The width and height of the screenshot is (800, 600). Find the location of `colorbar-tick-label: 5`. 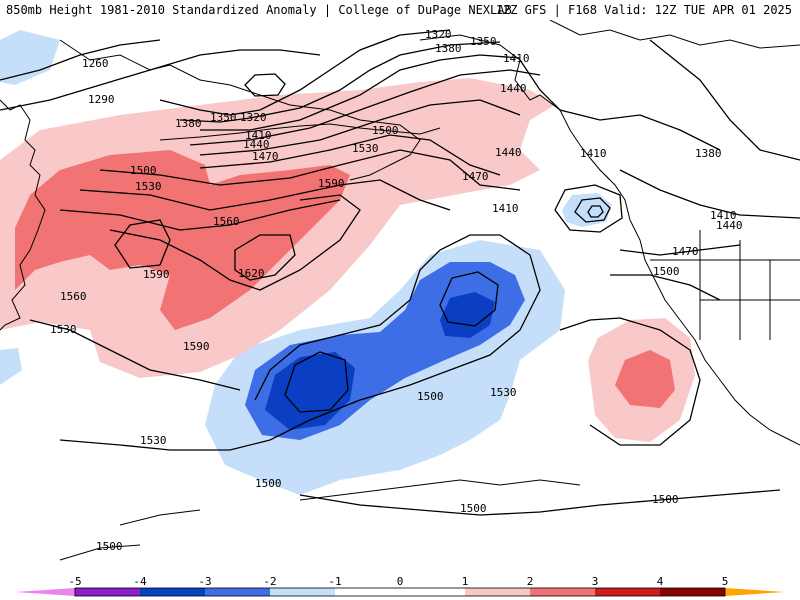

colorbar-tick-label: 5 is located at coordinates (725, 581).